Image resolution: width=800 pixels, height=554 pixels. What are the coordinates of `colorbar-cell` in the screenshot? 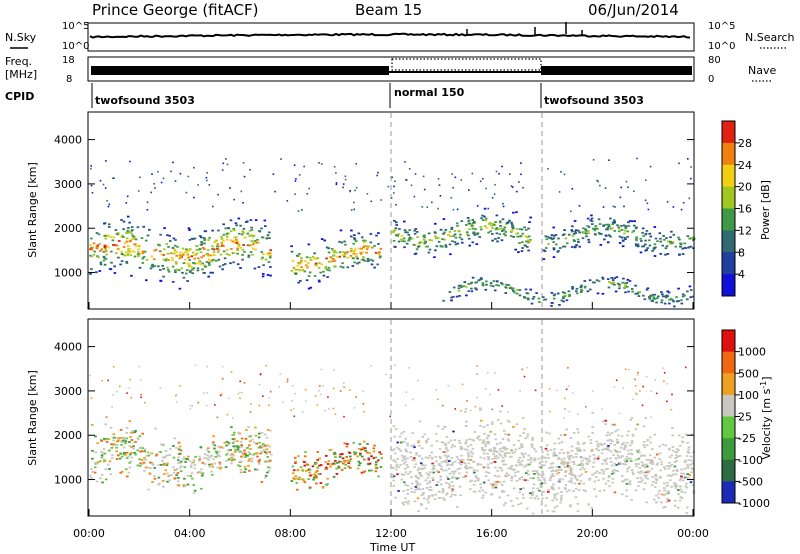 It's located at (728, 492).